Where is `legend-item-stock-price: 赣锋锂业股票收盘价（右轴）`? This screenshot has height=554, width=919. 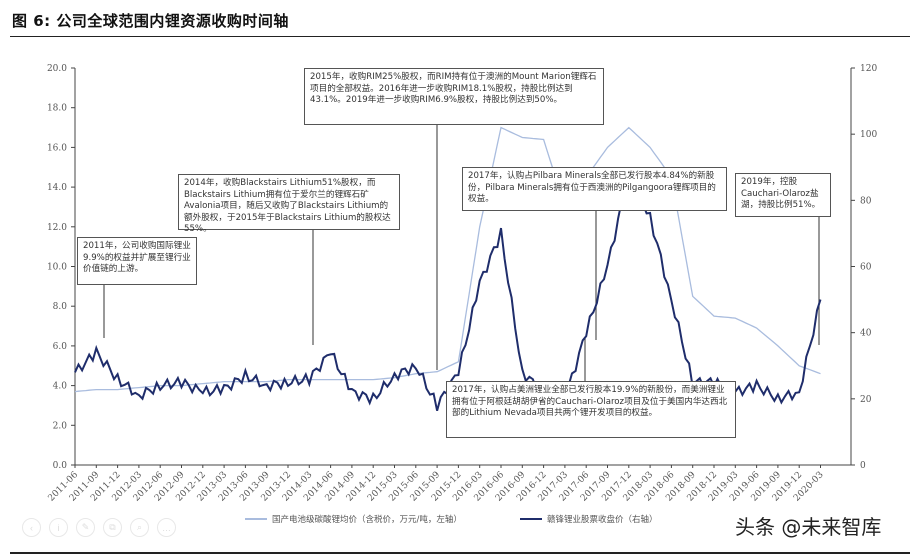 legend-item-stock-price: 赣锋锂业股票收盘价（右轴） is located at coordinates (589, 519).